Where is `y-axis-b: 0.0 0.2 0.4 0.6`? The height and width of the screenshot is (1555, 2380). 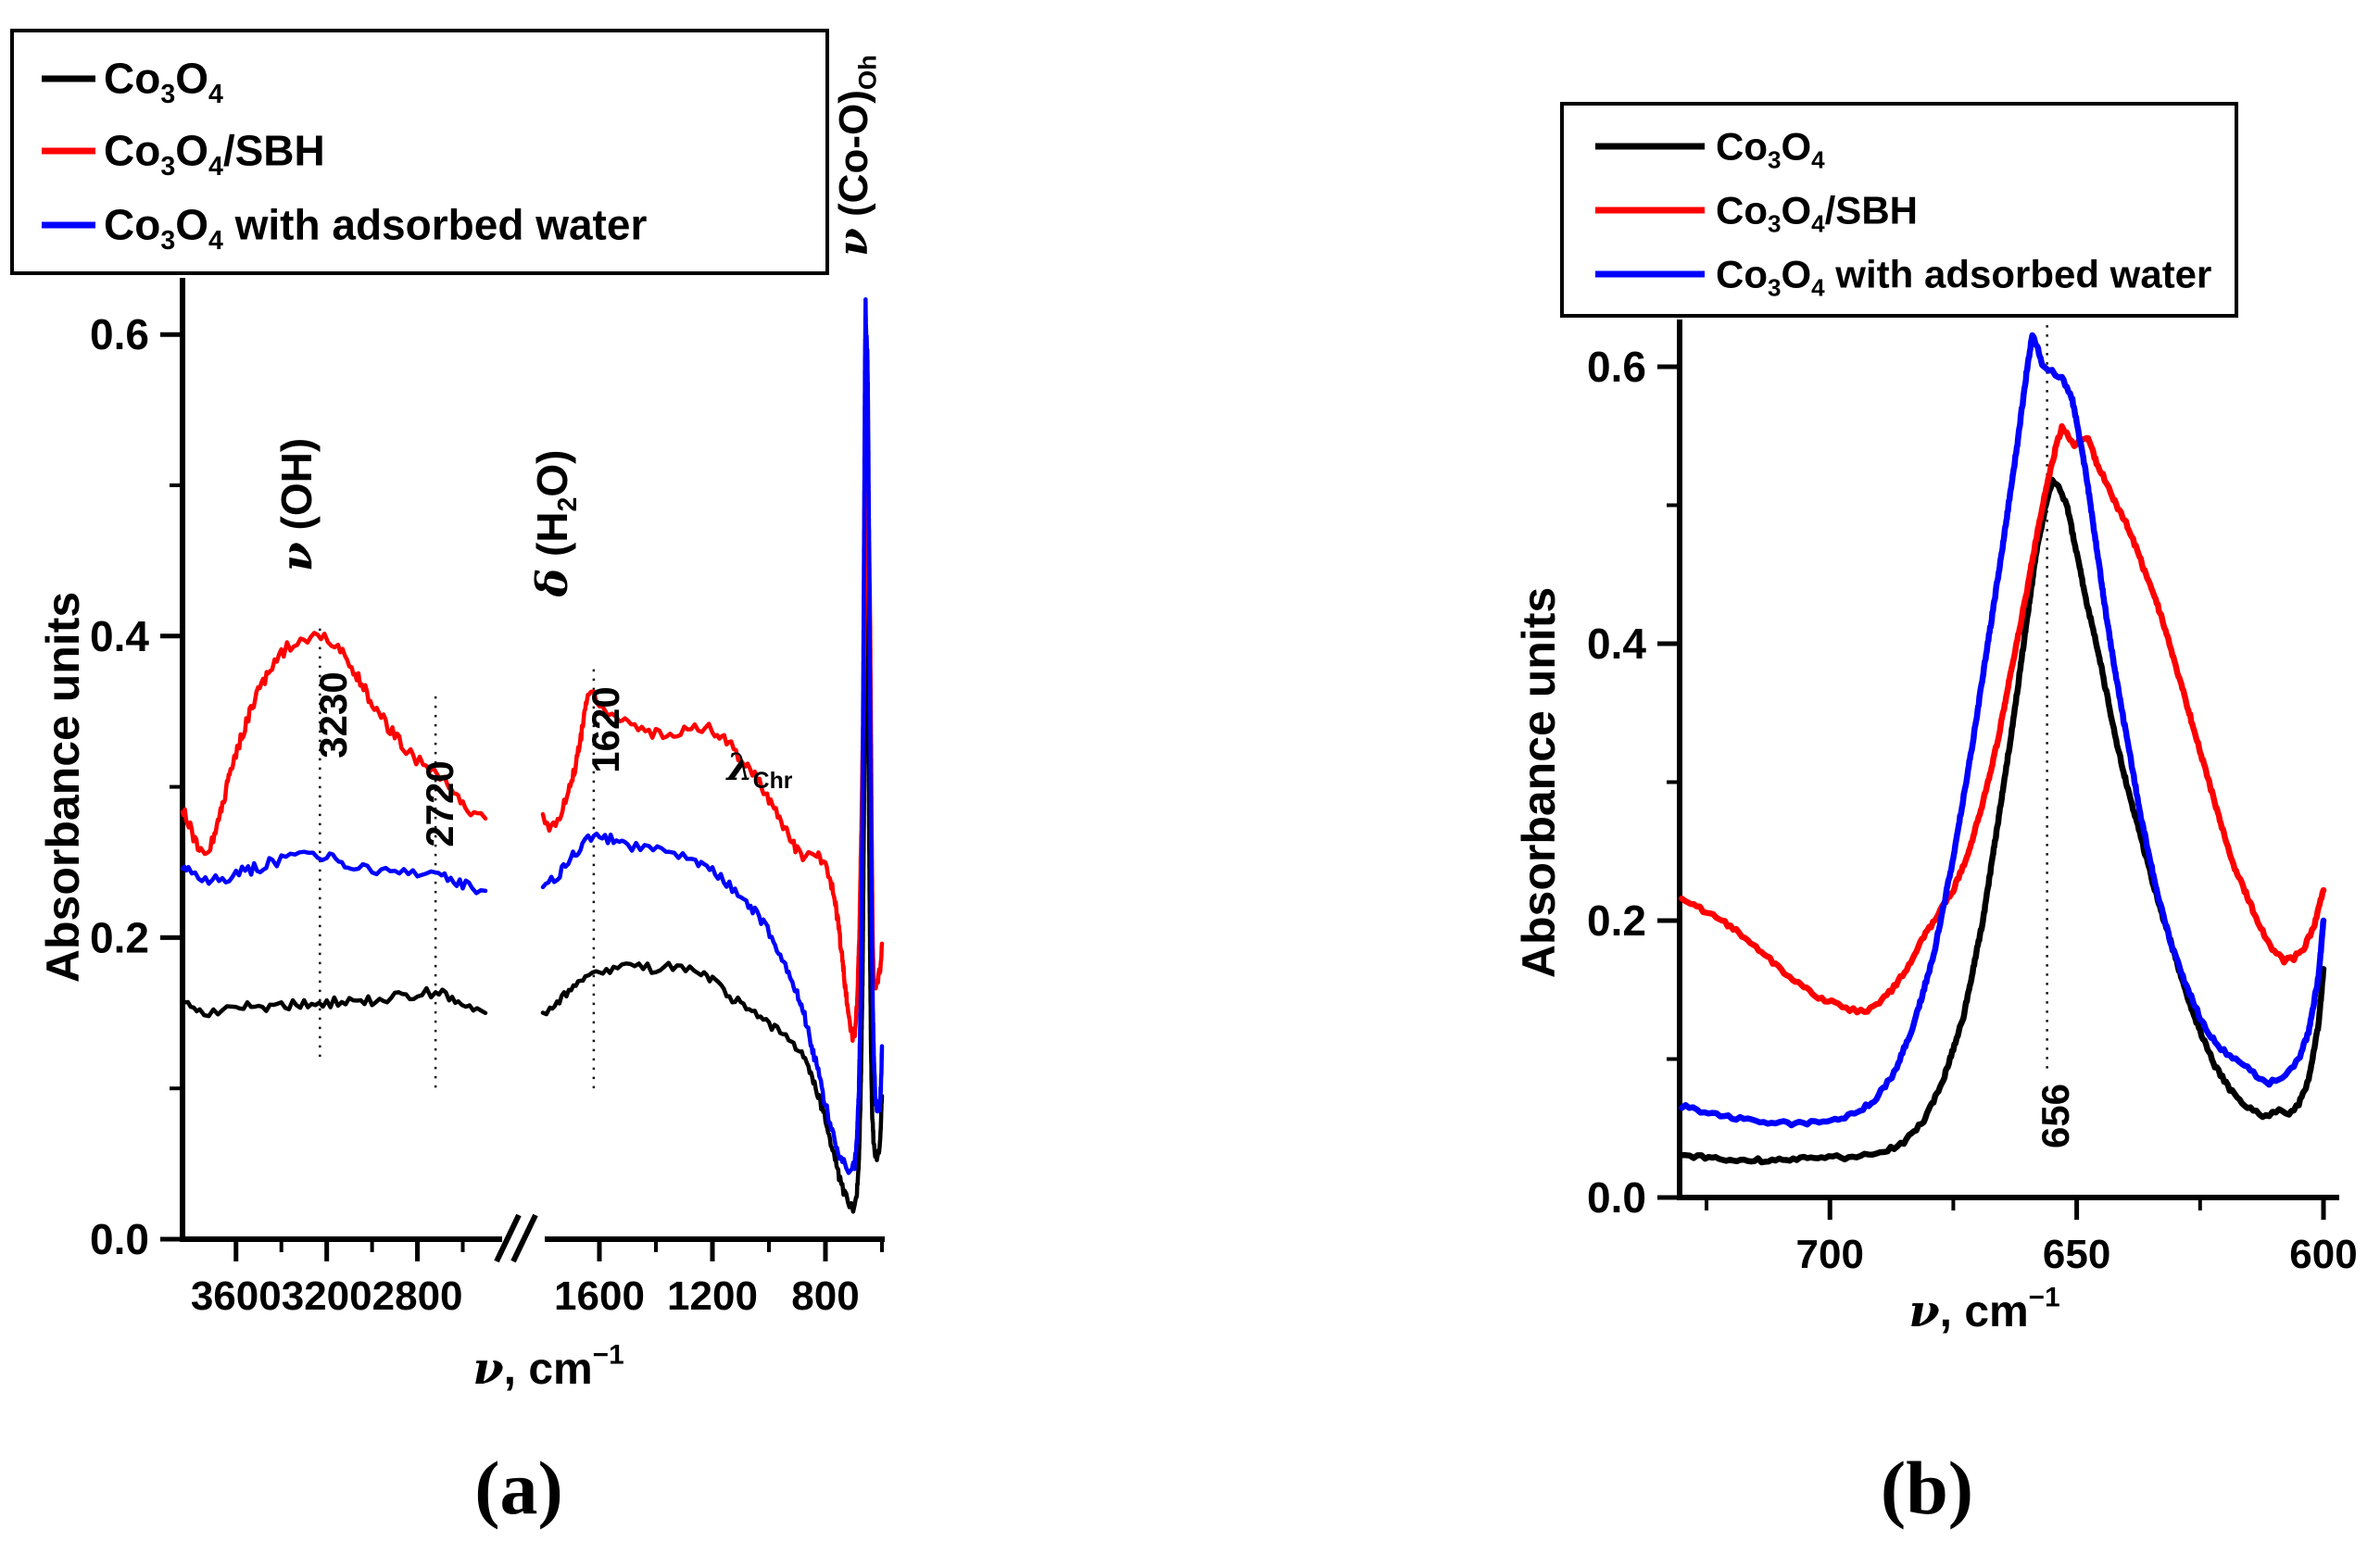
y-axis-b: 0.0 0.2 0.4 0.6 is located at coordinates (1634, 771).